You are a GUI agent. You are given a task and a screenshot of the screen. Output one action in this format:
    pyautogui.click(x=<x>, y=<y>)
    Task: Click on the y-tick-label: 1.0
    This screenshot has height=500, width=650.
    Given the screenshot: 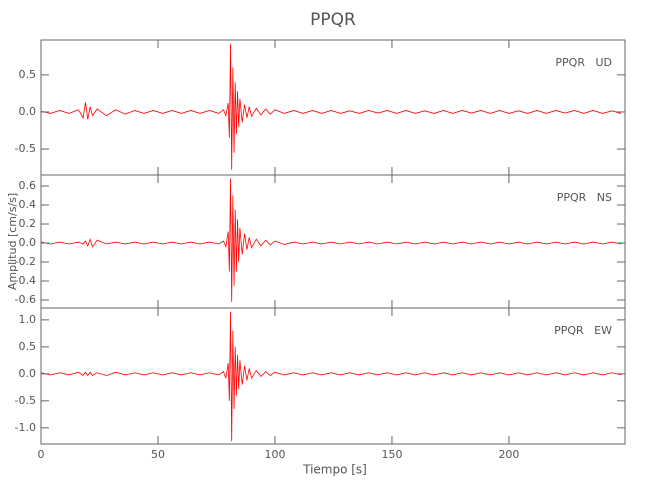 What is the action you would take?
    pyautogui.click(x=28, y=319)
    